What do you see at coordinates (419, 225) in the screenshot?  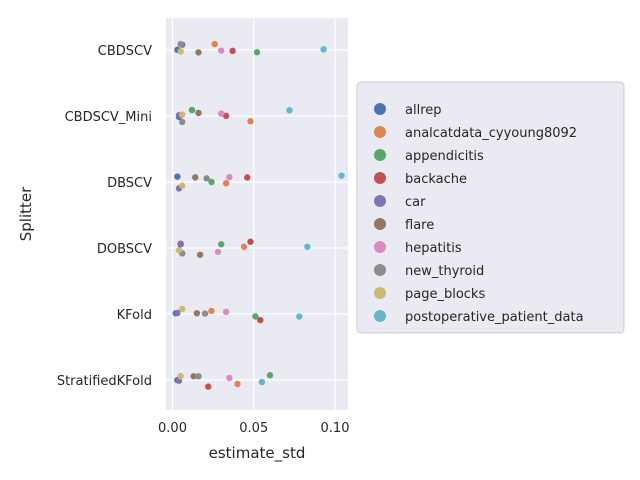 I see `legend-label: flare` at bounding box center [419, 225].